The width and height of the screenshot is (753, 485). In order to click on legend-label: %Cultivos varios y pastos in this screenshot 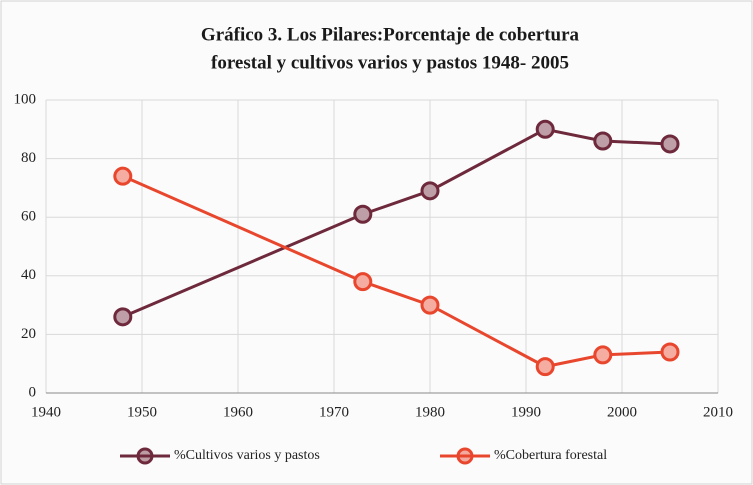, I will do `click(247, 455)`.